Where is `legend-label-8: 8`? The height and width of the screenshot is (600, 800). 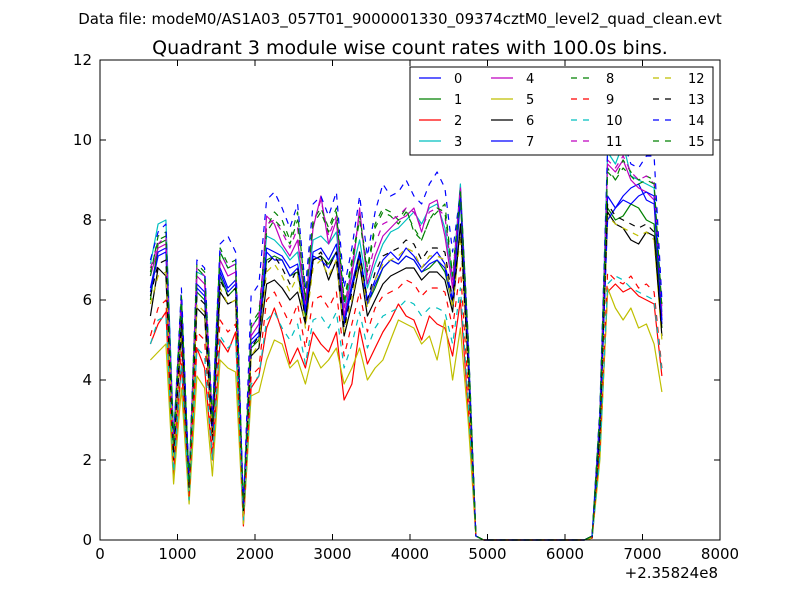
legend-label-8: 8 is located at coordinates (610, 79).